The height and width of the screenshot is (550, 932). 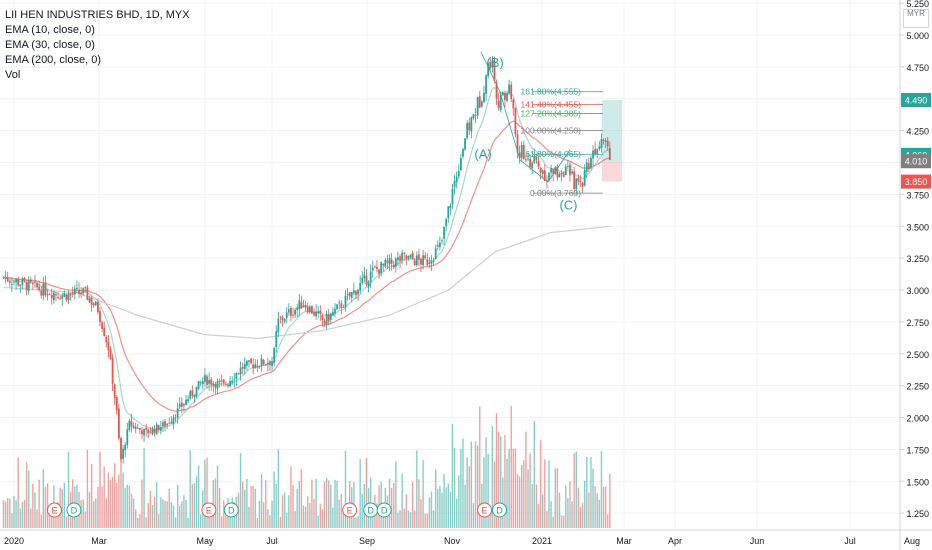 I want to click on legend-ema10: EMA (10, close, 0), so click(x=50, y=30).